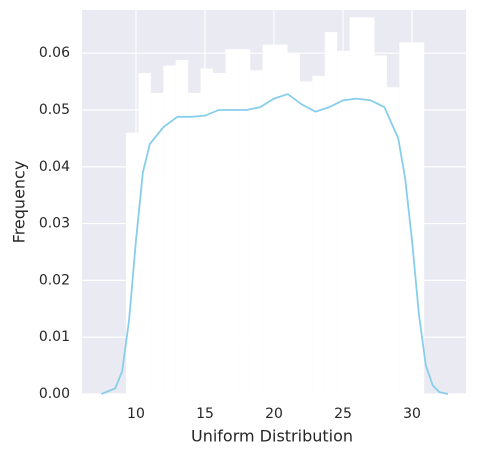 This screenshot has width=478, height=456. I want to click on y-tick-label: 0.05, so click(54, 110).